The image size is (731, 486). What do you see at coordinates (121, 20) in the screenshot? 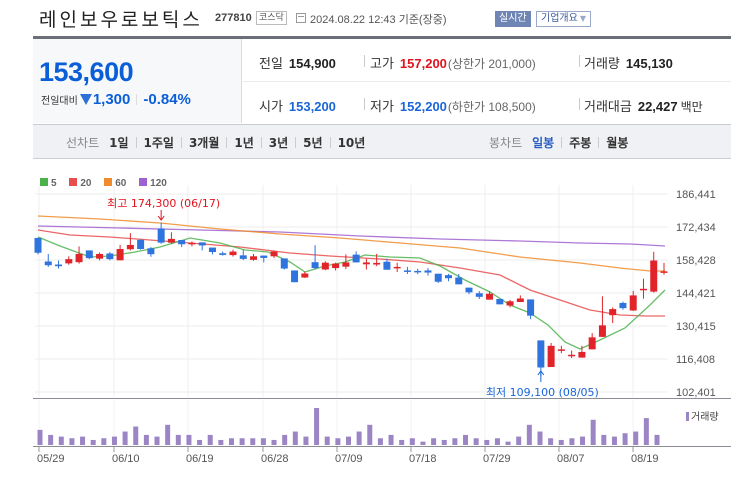
I see `company-name: 레인보우로보틱스` at bounding box center [121, 20].